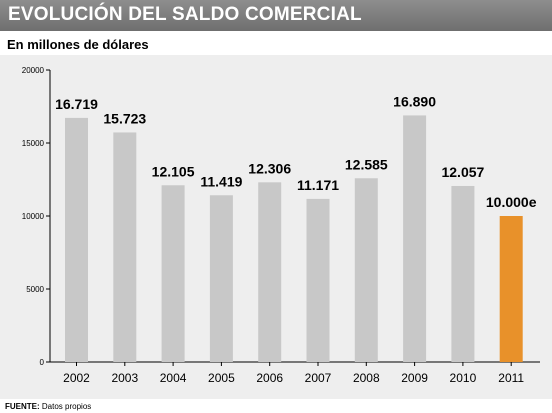  I want to click on data-label: 10.000e, so click(511, 202).